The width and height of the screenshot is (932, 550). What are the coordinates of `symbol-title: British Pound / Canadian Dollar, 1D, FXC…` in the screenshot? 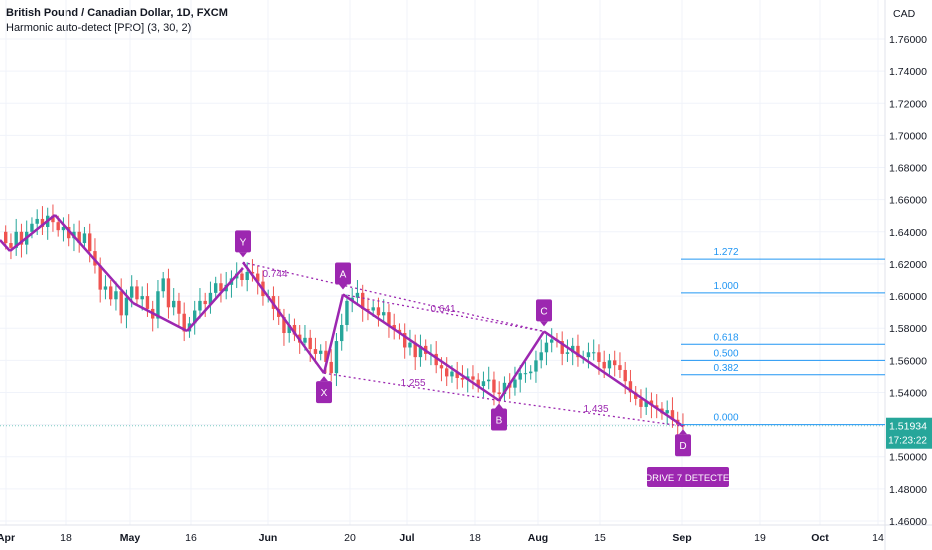 It's located at (117, 13).